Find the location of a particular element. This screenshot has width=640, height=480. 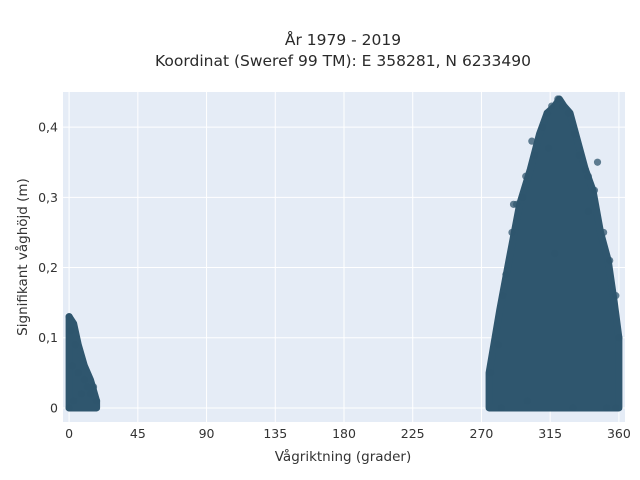

x-tick-label: 0 is located at coordinates (69, 433).